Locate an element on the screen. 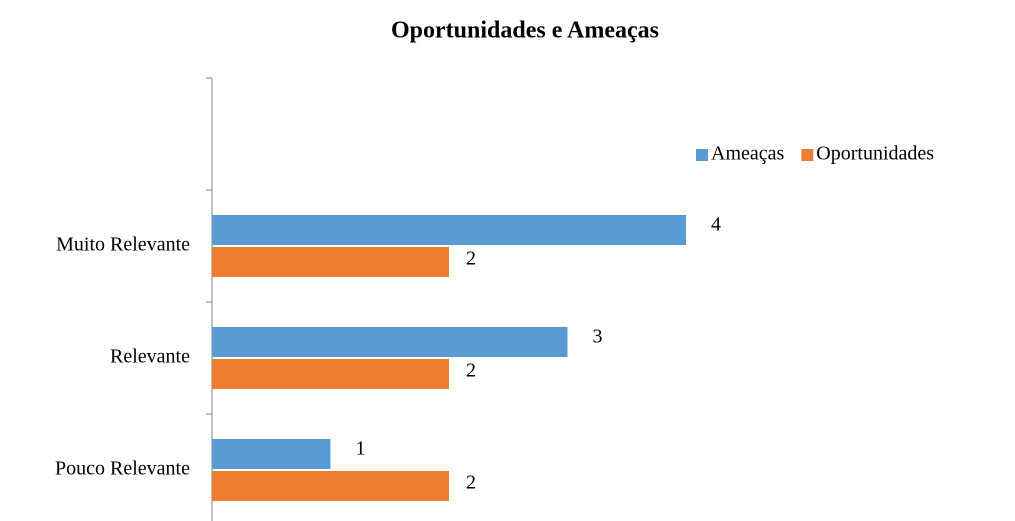 The height and width of the screenshot is (521, 1015). y-tick-label: Muito Relevante is located at coordinates (123, 245).